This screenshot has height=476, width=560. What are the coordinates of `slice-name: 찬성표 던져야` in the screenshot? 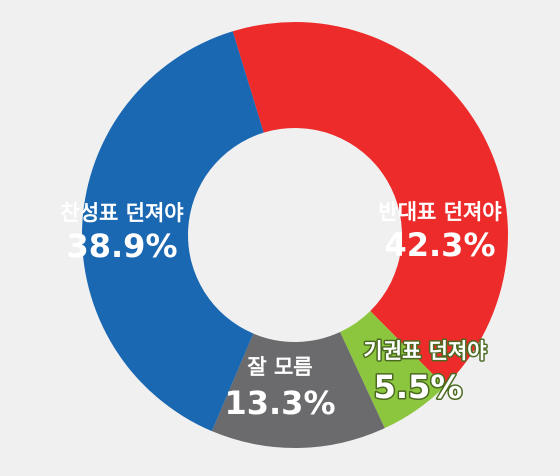 It's located at (122, 213).